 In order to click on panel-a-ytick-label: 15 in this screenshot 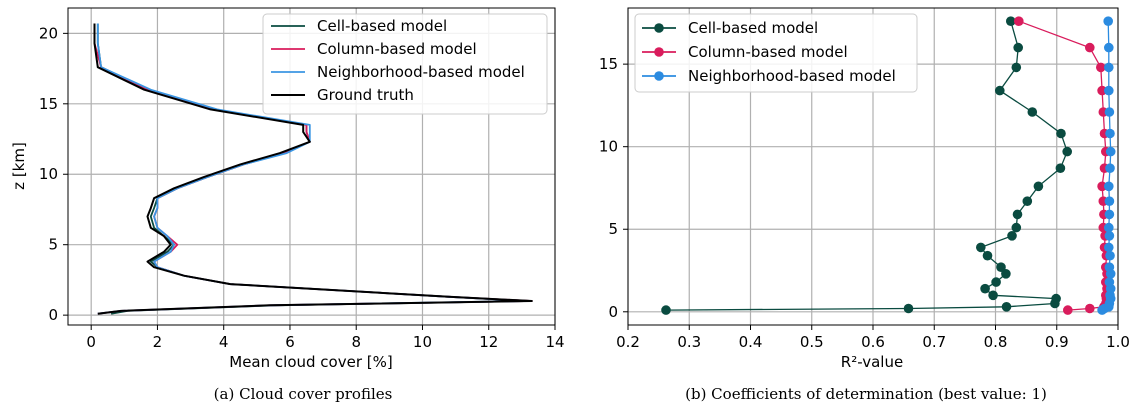, I will do `click(48, 104)`.